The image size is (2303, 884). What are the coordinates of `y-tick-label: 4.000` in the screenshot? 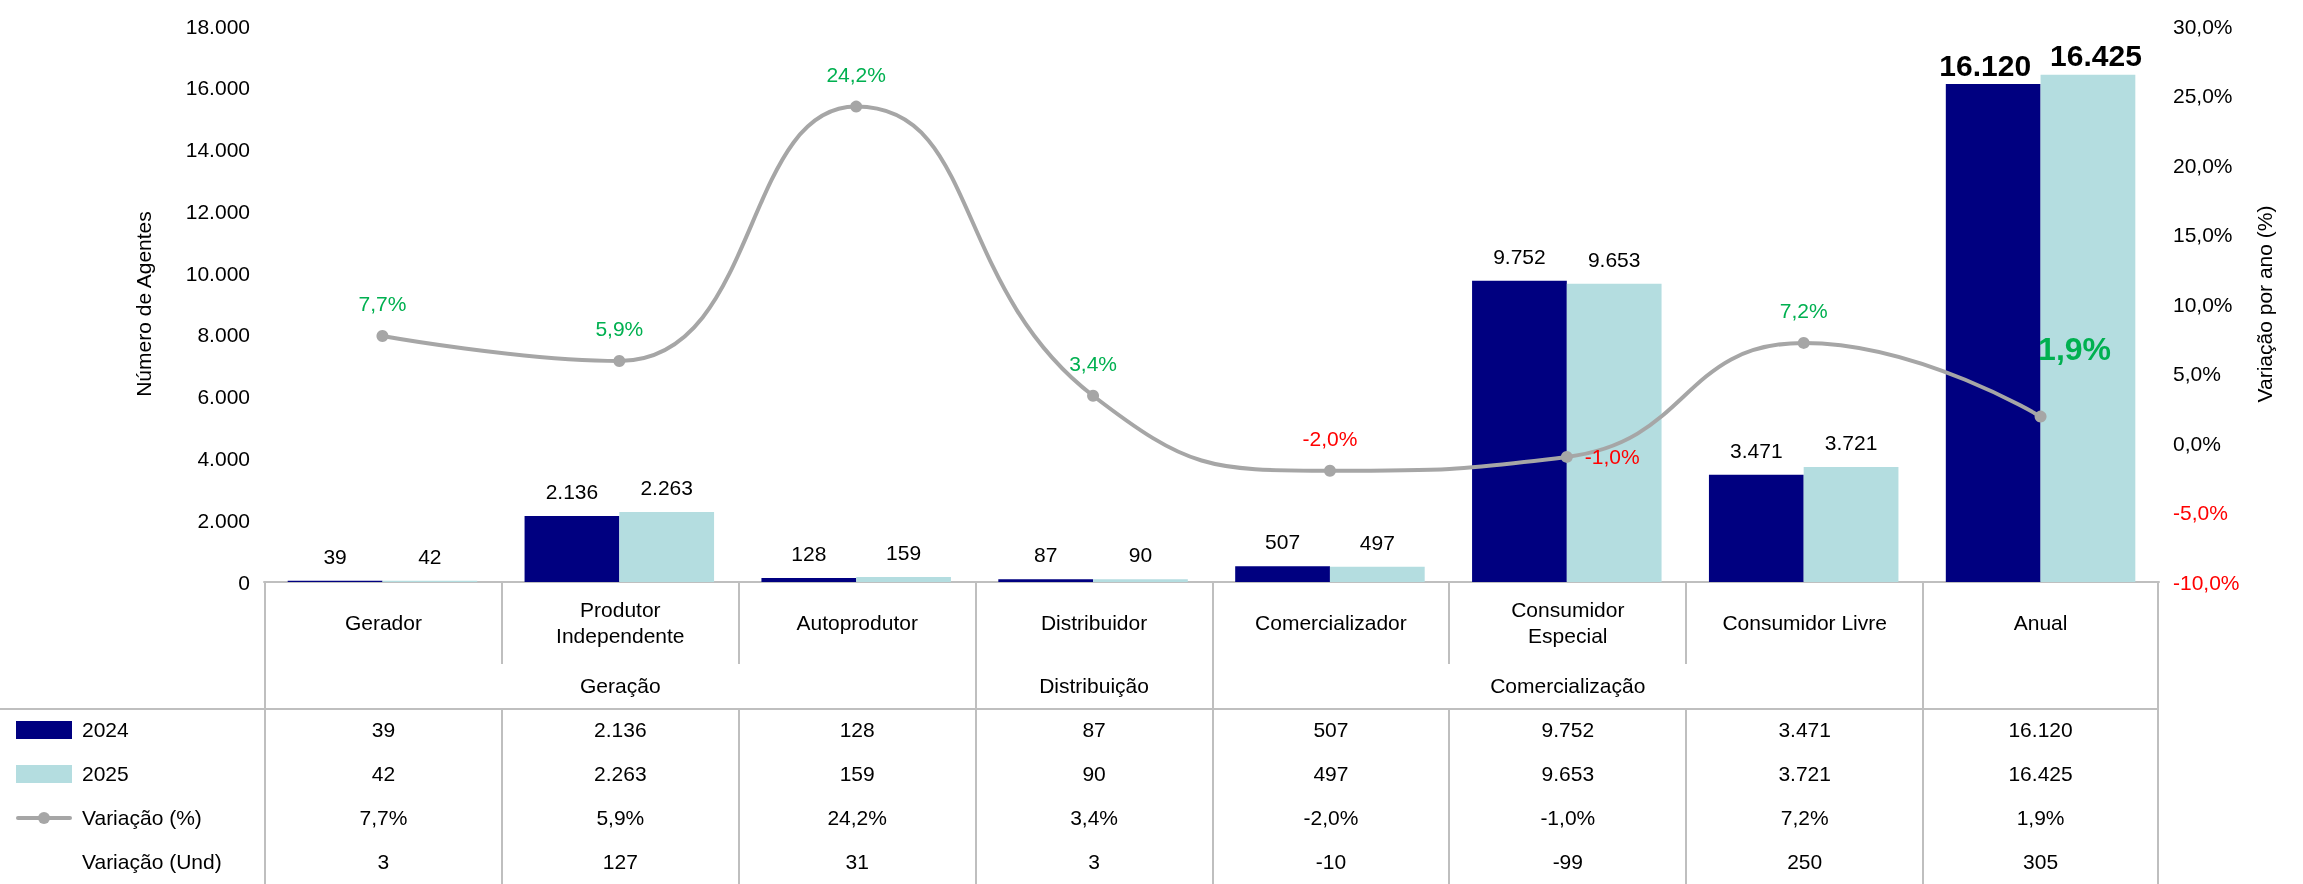 It's located at (223, 458).